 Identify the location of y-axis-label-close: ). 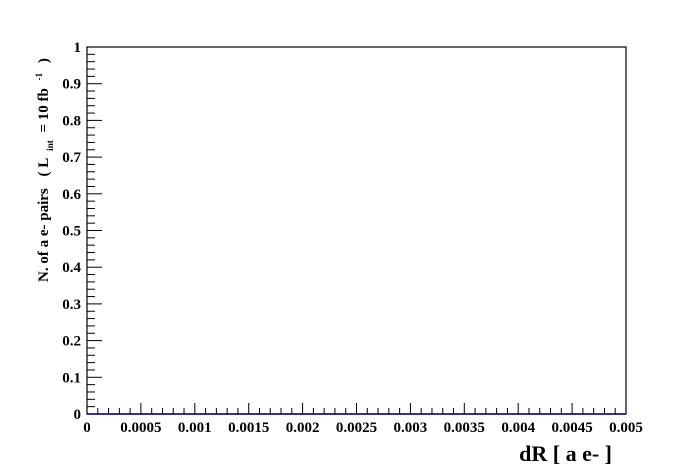
(44, 60).